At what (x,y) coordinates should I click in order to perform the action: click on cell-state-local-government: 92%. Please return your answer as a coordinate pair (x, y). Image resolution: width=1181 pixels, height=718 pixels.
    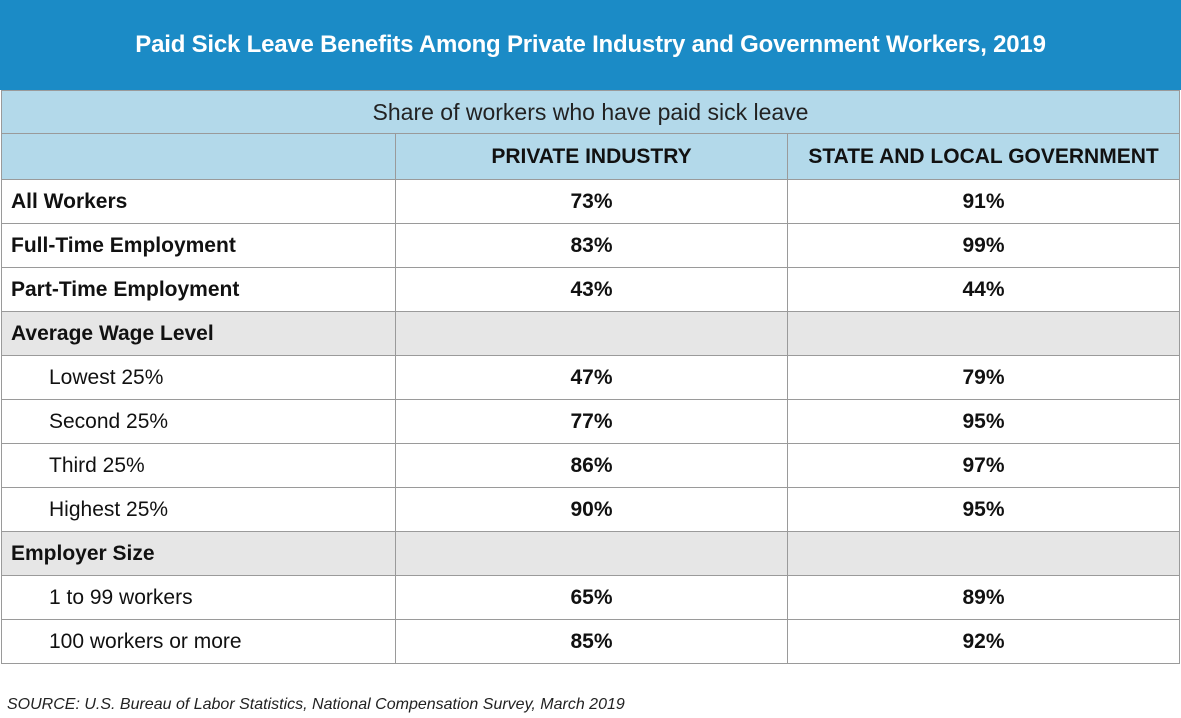
    Looking at the image, I should click on (983, 641).